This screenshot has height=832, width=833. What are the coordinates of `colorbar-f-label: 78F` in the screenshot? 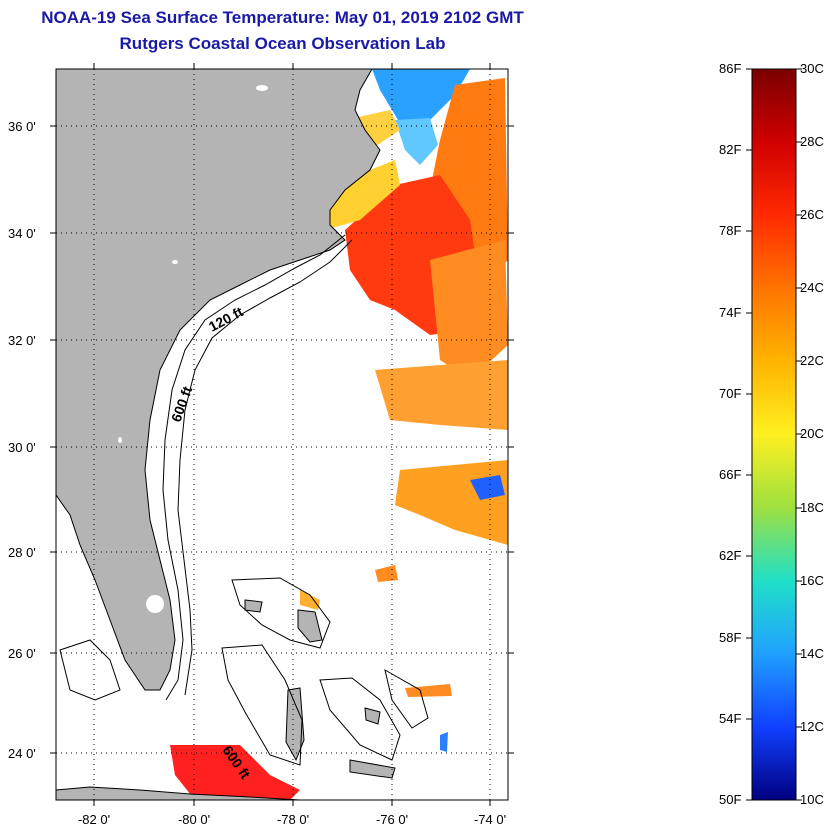 It's located at (730, 230).